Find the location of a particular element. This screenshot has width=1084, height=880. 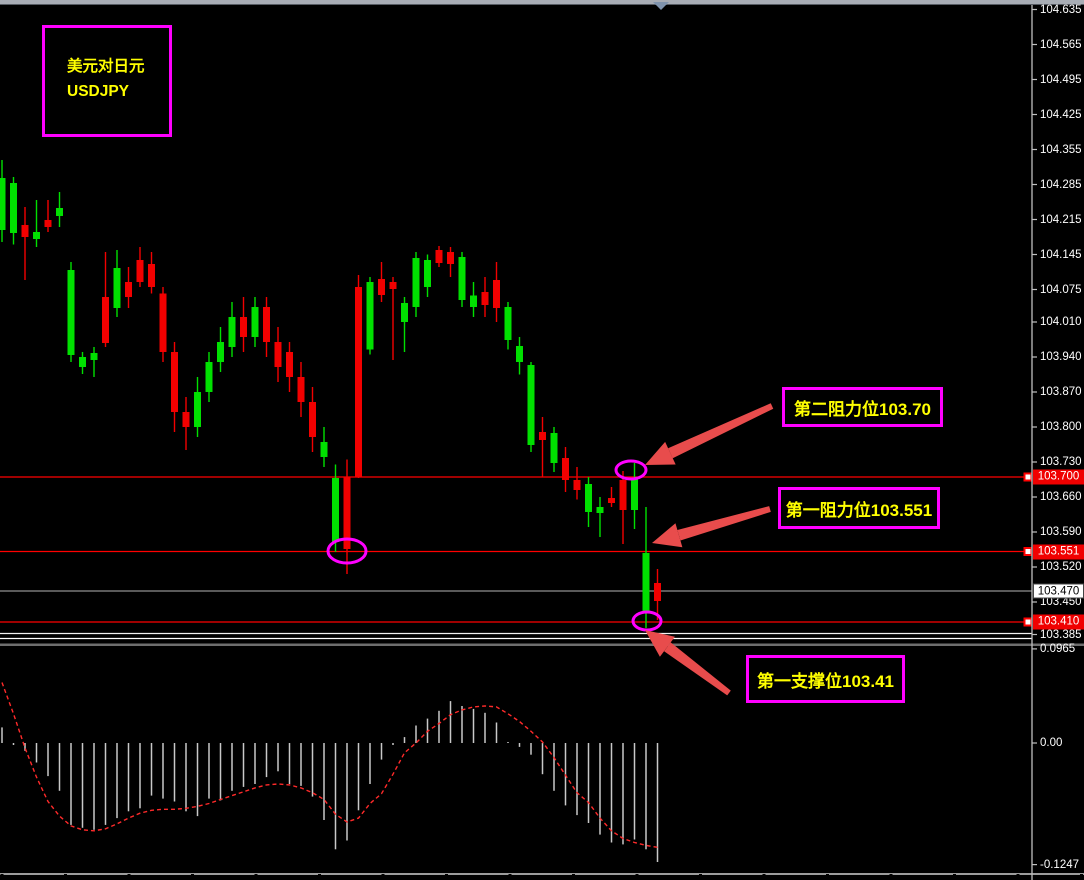

annotation-resistance2-label: 第二阻力位103.70 is located at coordinates (862, 409).